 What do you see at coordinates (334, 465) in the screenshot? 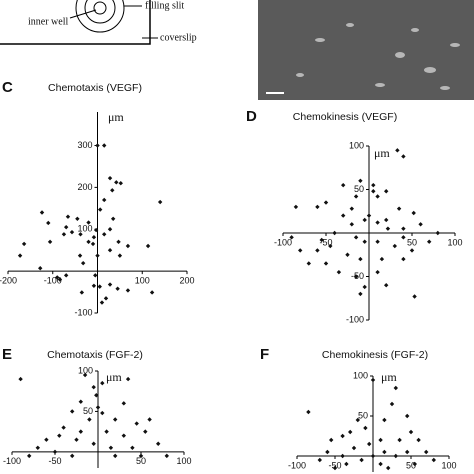
I see `x-tick-label: -50` at bounding box center [334, 465].